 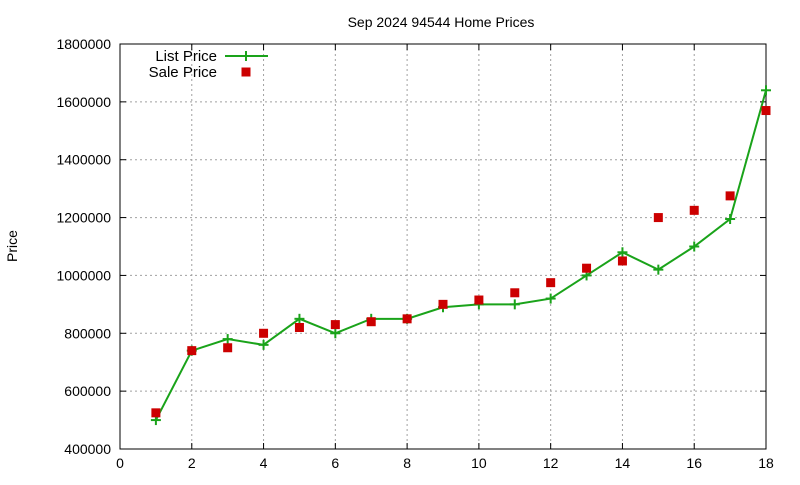 What do you see at coordinates (551, 463) in the screenshot?
I see `x-tick-label: 12` at bounding box center [551, 463].